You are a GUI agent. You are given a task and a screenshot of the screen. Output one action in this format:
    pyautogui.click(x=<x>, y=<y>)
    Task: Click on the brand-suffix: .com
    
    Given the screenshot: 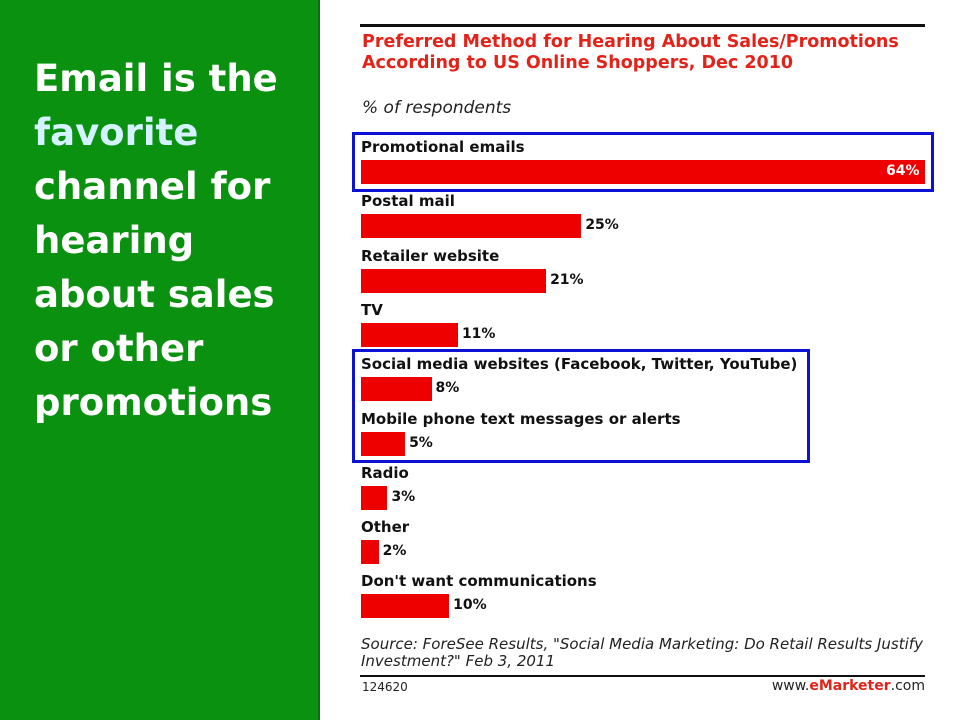 What is the action you would take?
    pyautogui.click(x=907, y=686)
    